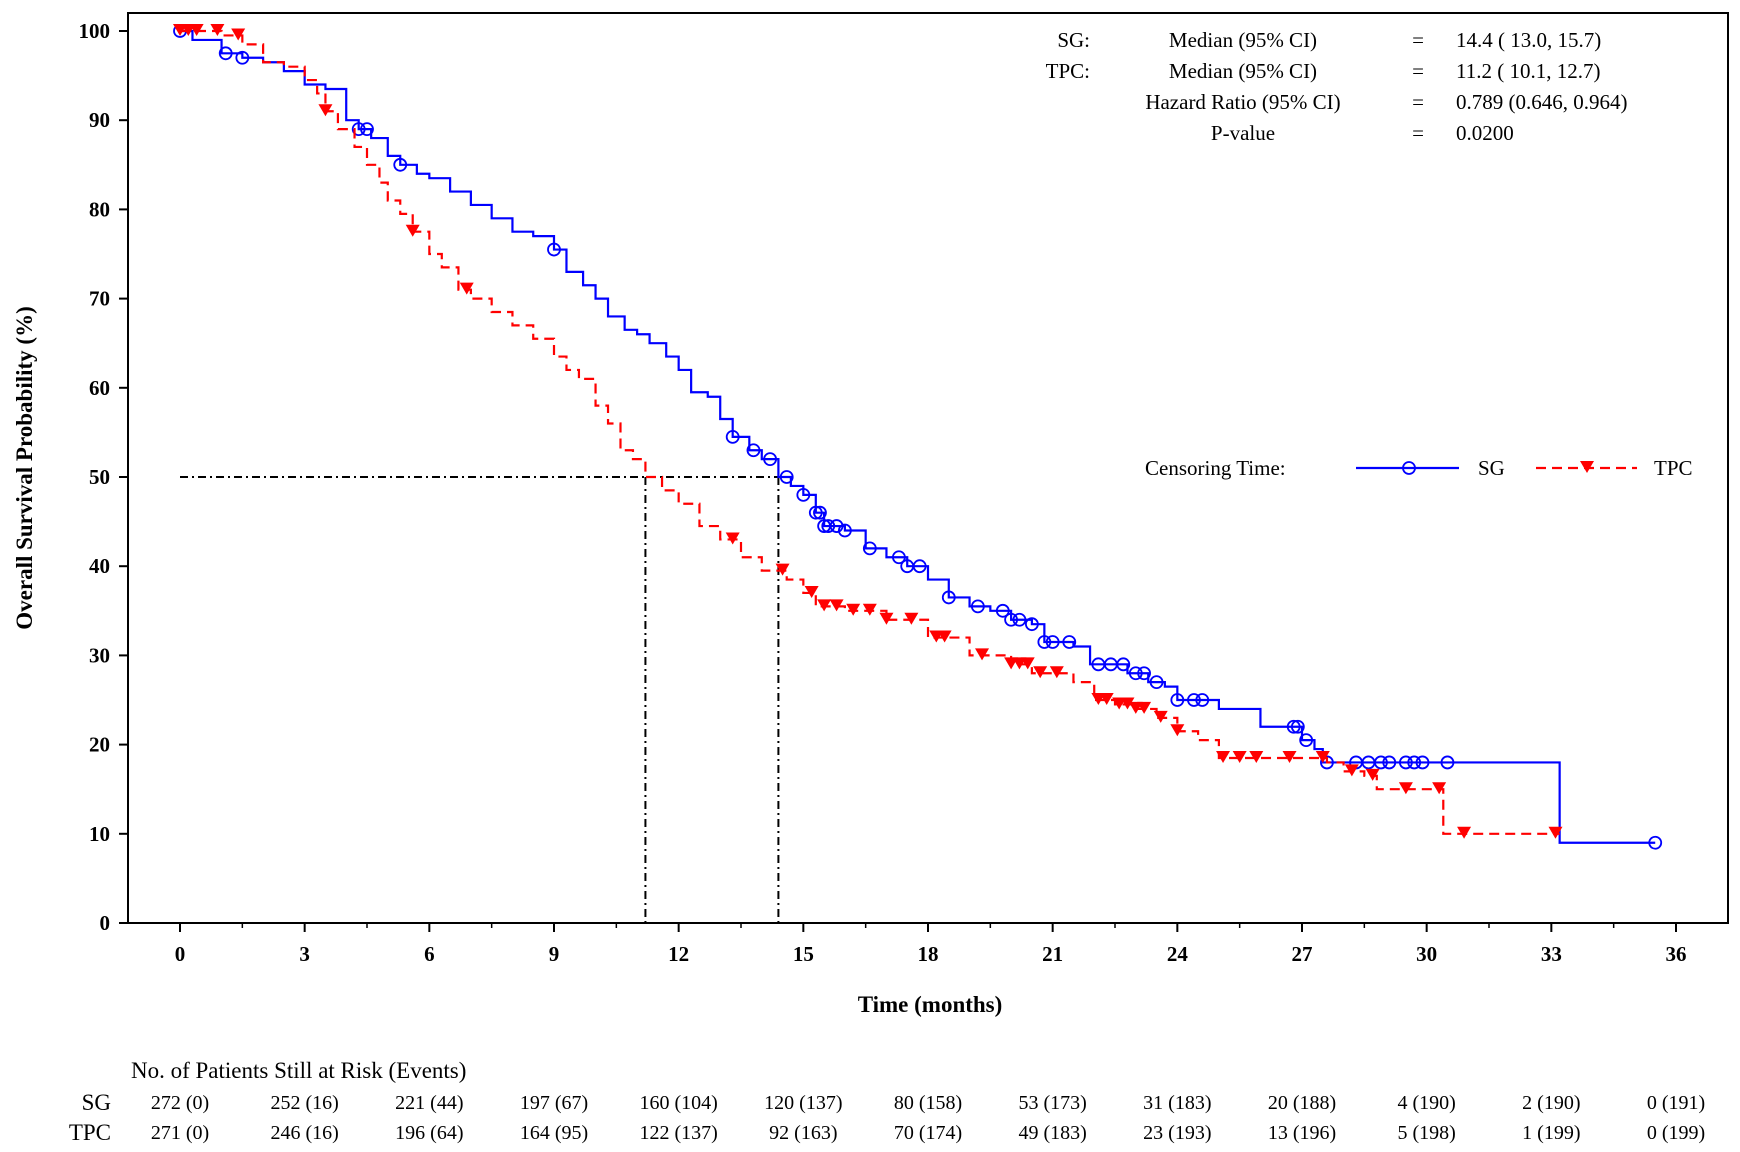 The image size is (1740, 1152). What do you see at coordinates (1053, 1133) in the screenshot?
I see `risk-cell-tpc: 49 (183)` at bounding box center [1053, 1133].